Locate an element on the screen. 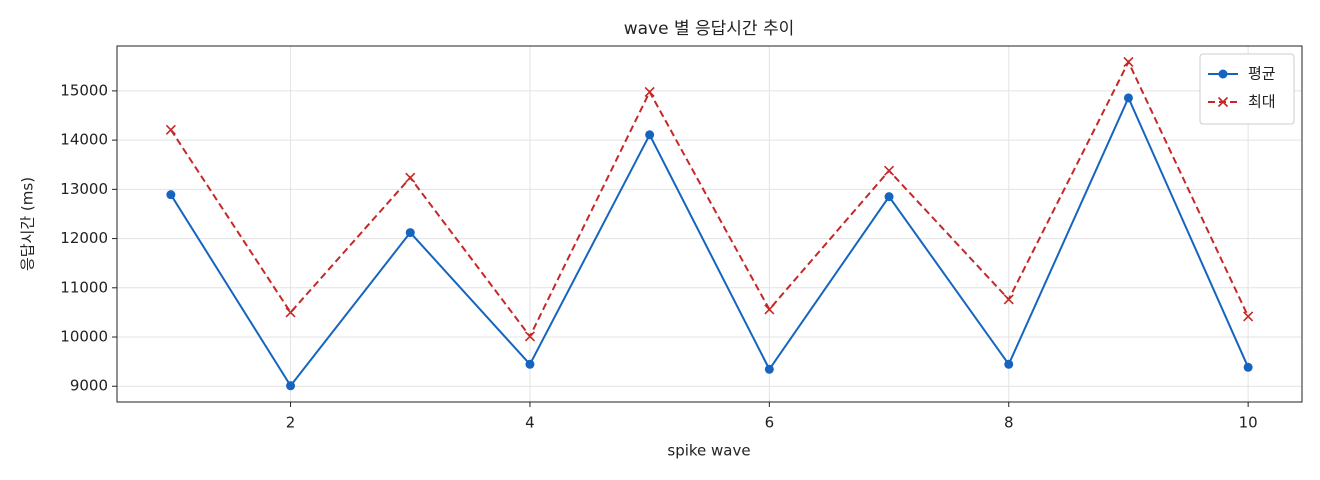 Image resolution: width=1320 pixels, height=480 pixels. y-tick-label: 15000 is located at coordinates (84, 90).